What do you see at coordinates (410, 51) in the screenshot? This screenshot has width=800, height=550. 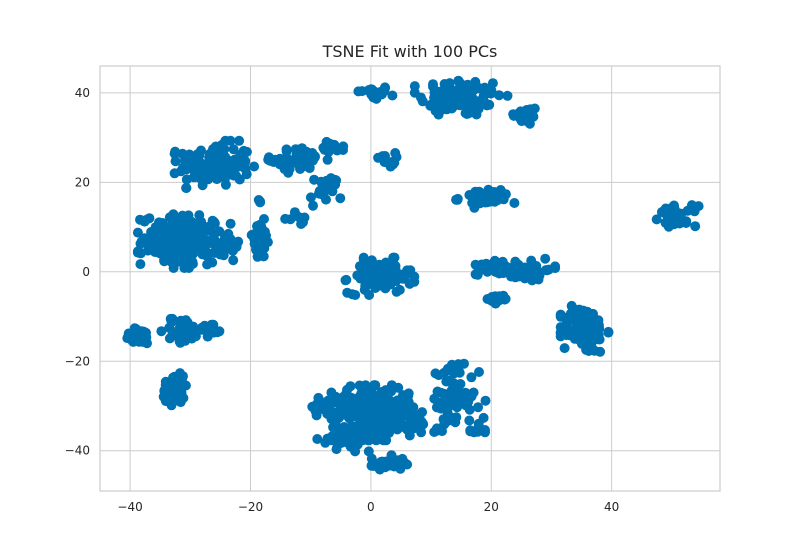 I see `chart-title: TSNE Fit with 100 PCs` at bounding box center [410, 51].